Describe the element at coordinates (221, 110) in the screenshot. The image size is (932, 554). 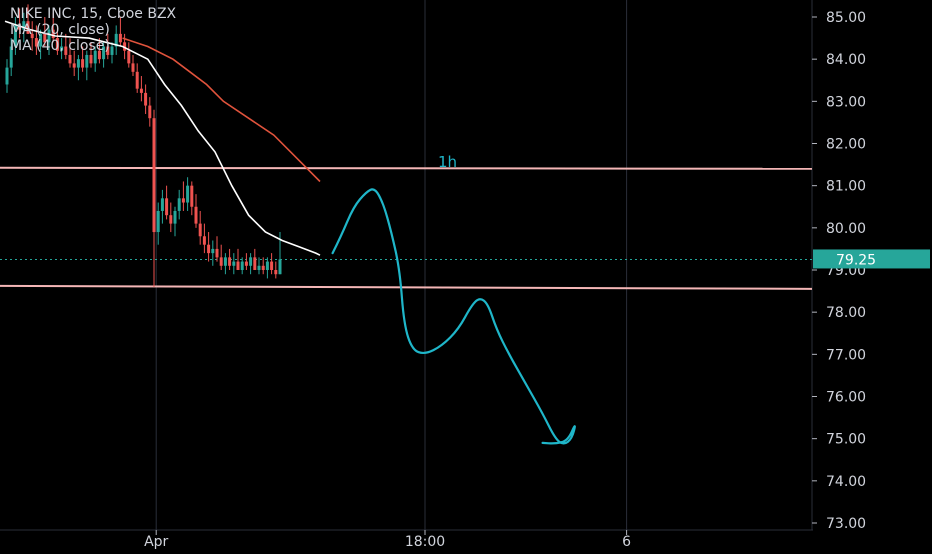
I see `ma40-line` at that location.